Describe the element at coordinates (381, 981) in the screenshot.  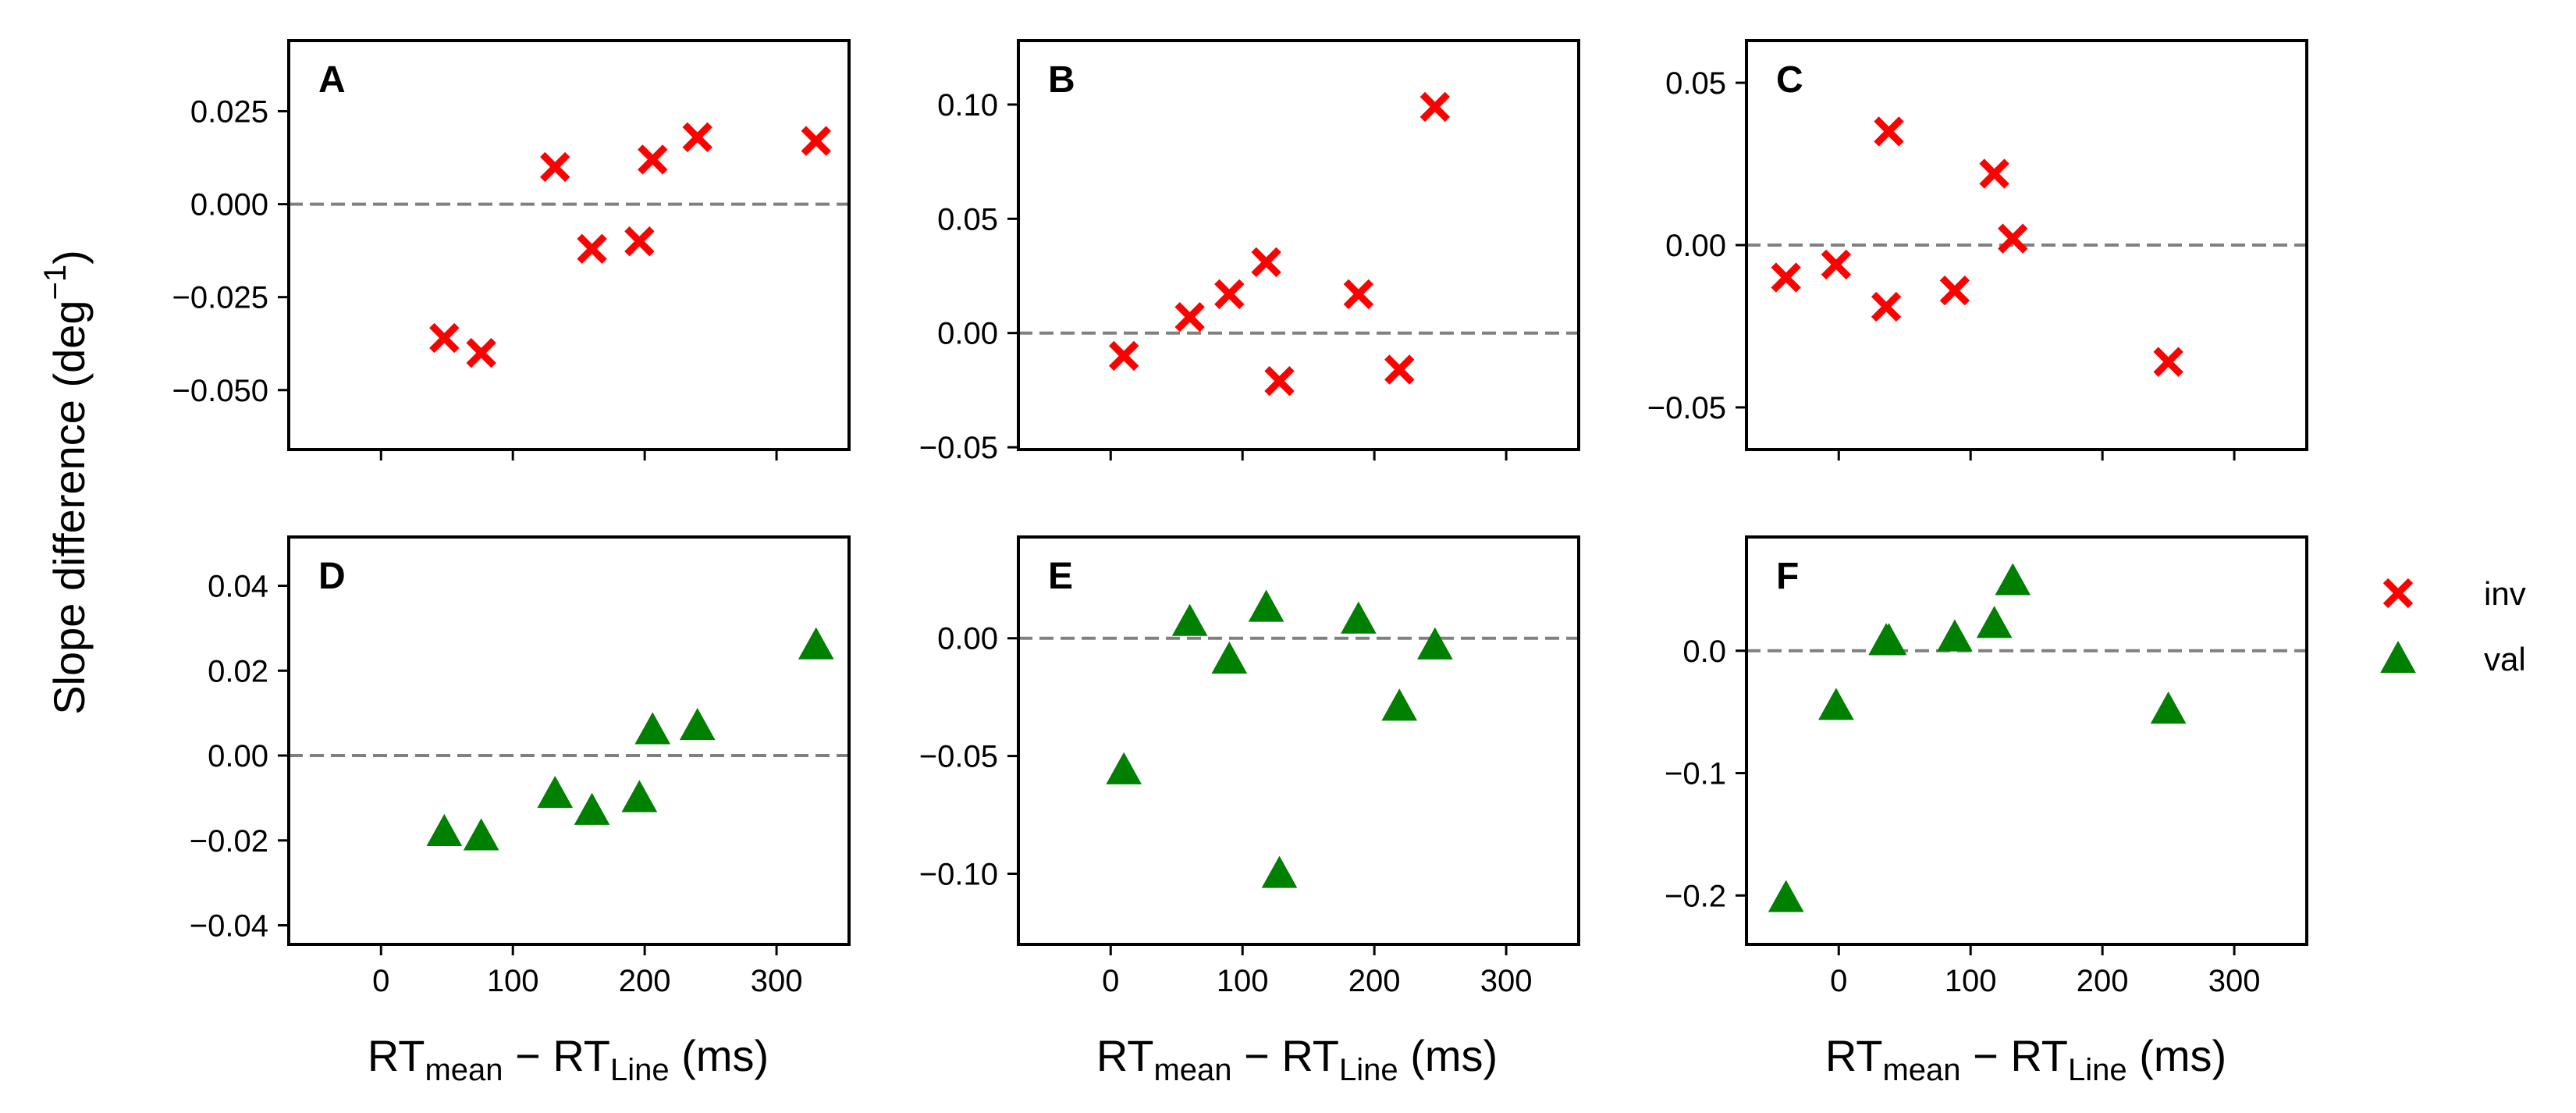
I see `panel-d-xtick-label: 0` at that location.